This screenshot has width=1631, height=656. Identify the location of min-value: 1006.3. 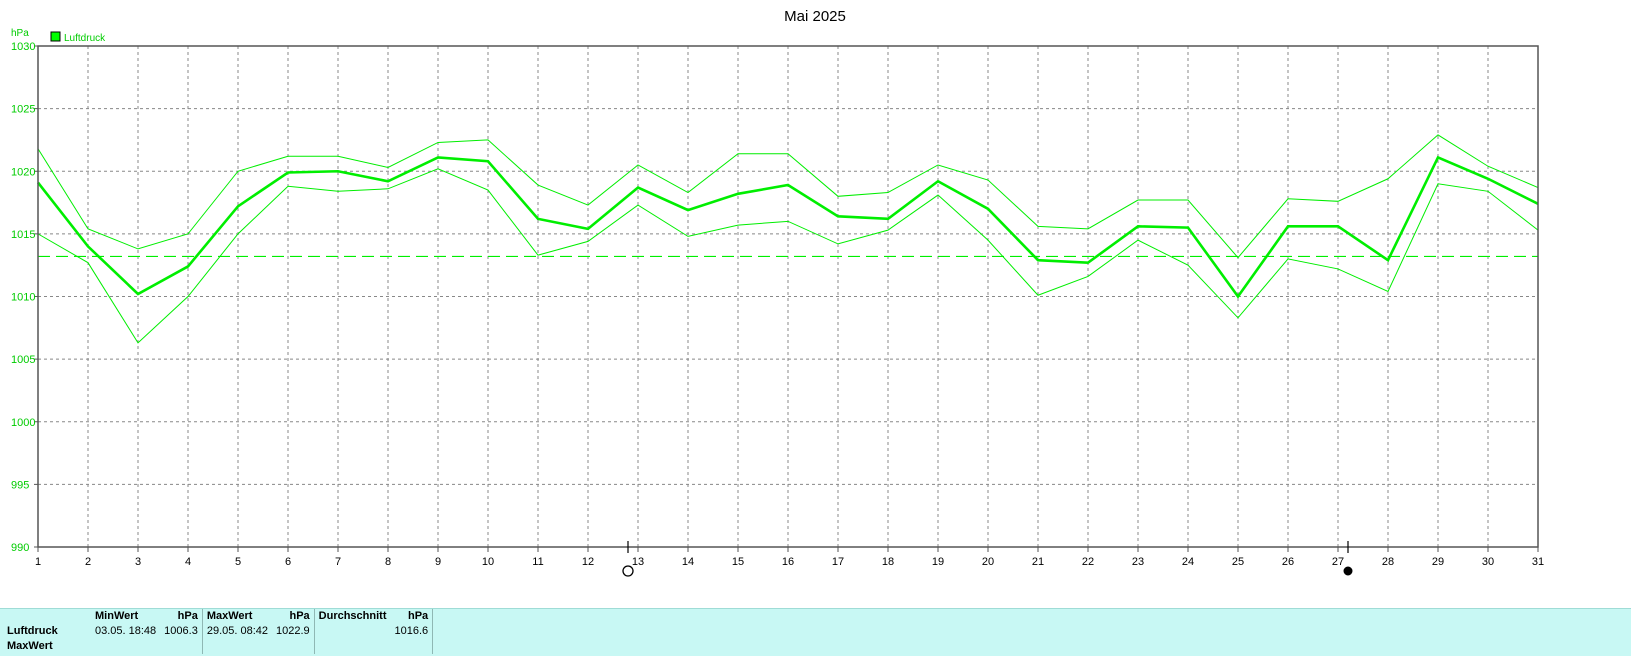
(181, 631).